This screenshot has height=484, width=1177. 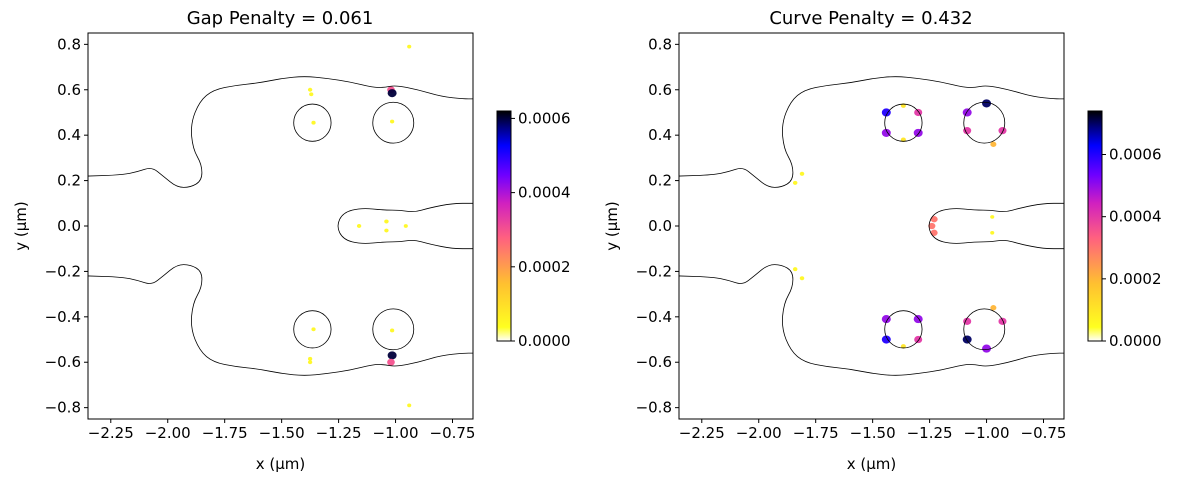 I want to click on x-tick-label-1: −2.00, so click(x=168, y=433).